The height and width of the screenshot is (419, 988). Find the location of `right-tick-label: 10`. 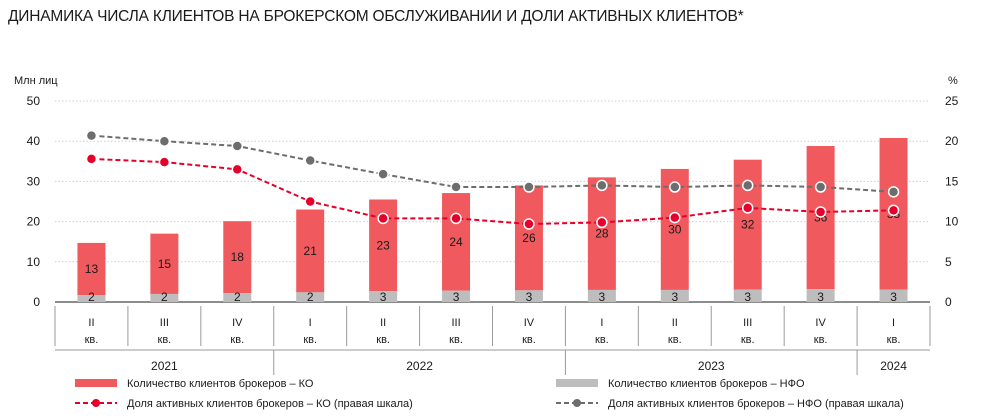

right-tick-label: 10 is located at coordinates (952, 222).